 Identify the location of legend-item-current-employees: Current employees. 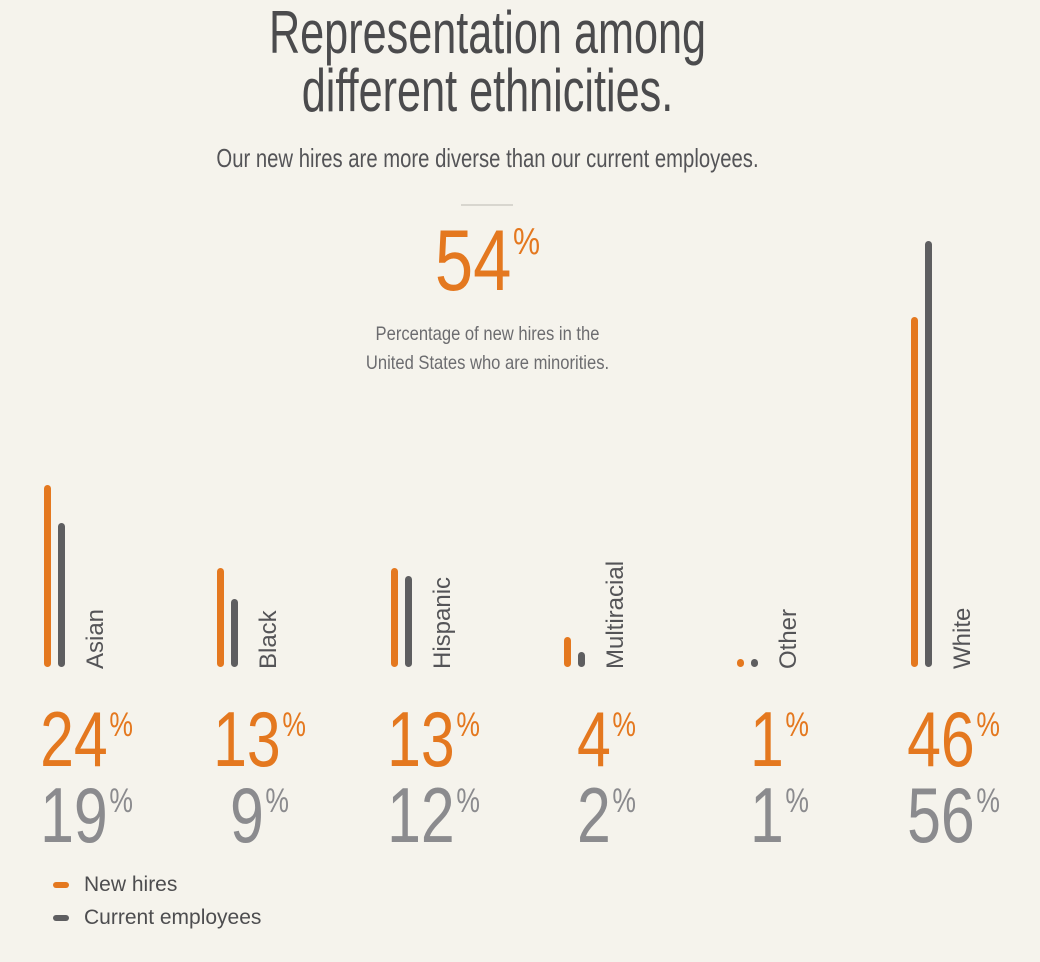
(157, 917).